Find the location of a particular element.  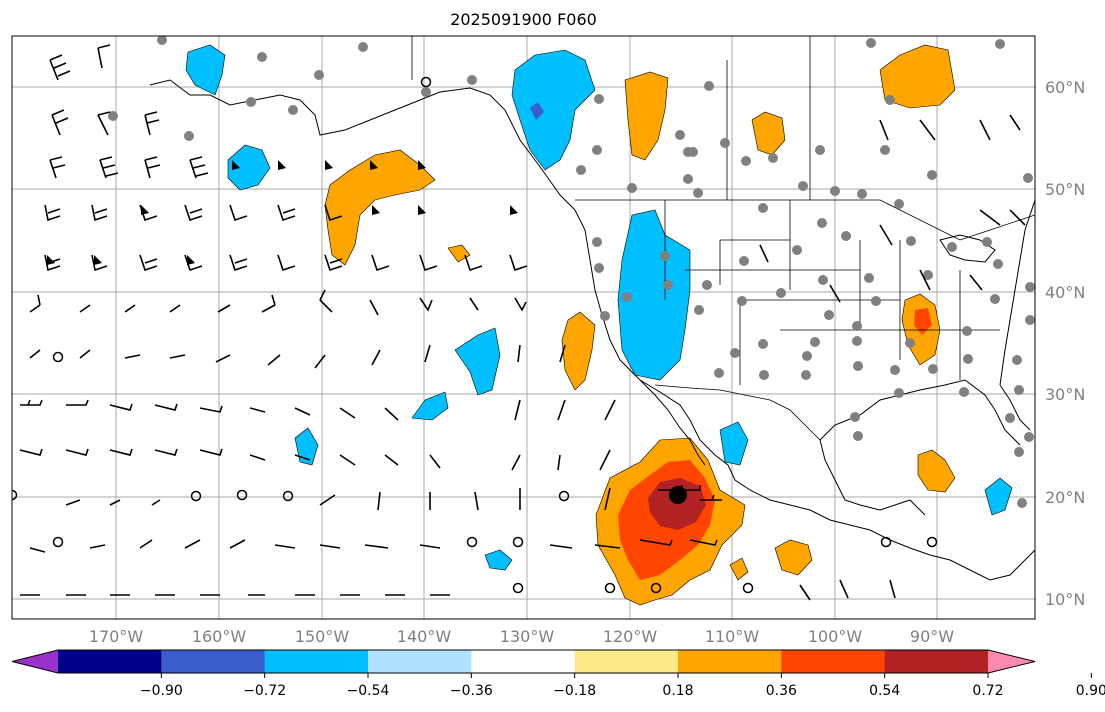

positive-region-mexico-core is located at coordinates (677, 504).